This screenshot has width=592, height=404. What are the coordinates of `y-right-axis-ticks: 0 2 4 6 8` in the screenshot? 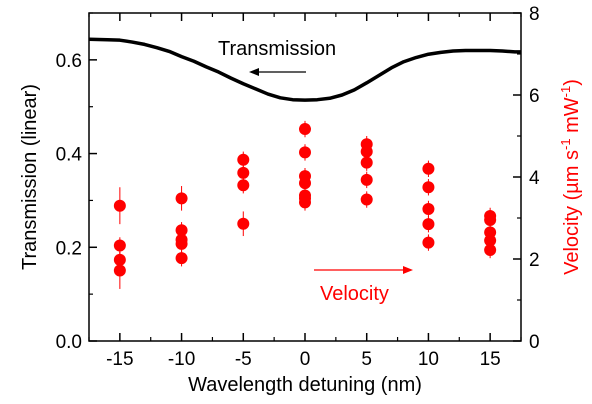 It's located at (526, 178).